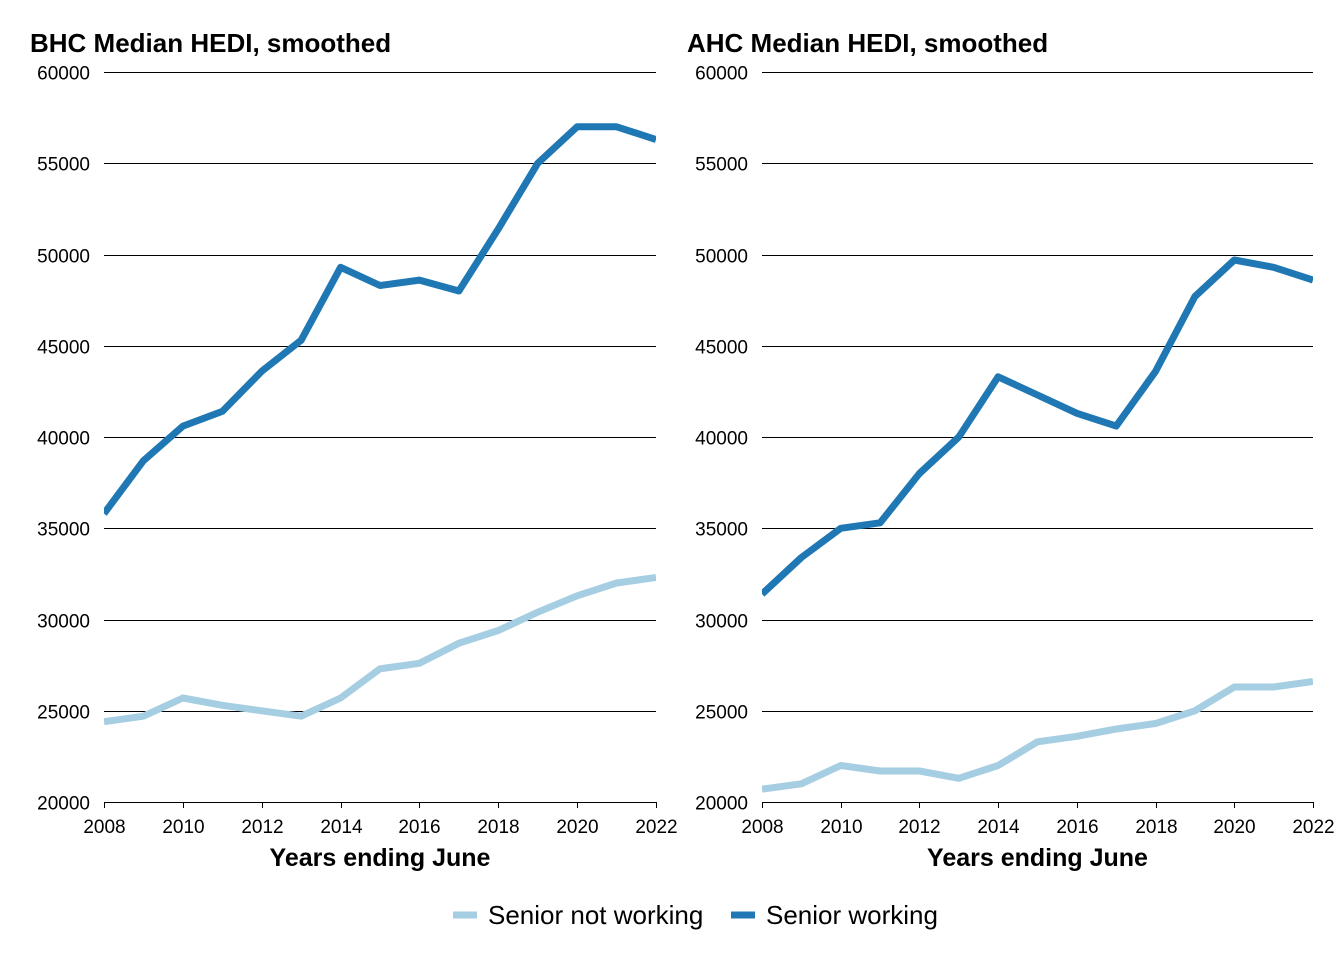 The height and width of the screenshot is (960, 1344). I want to click on legend-label: Senior working, so click(852, 915).